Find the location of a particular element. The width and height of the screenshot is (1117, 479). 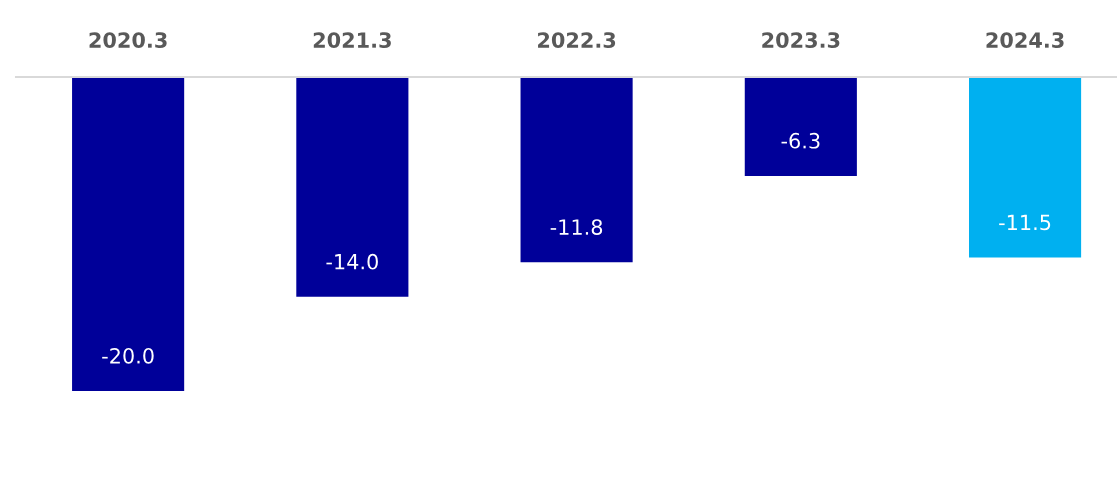

x-tick-label: 2023.3 is located at coordinates (801, 40).